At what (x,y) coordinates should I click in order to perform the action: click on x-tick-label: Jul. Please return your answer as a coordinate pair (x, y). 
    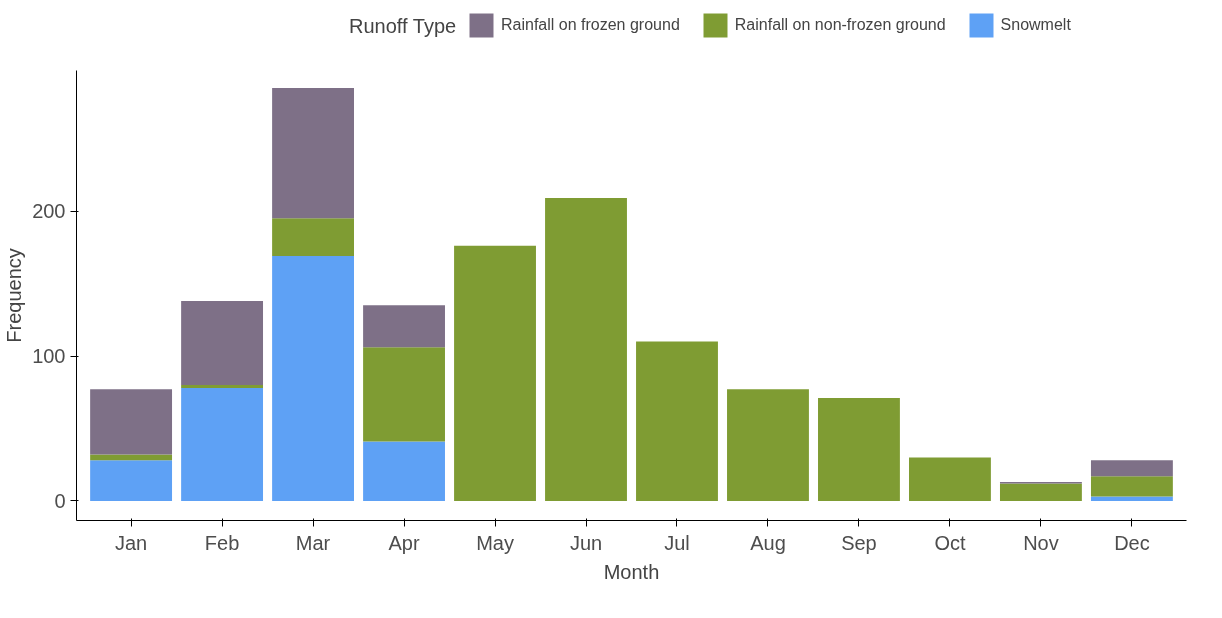
    Looking at the image, I should click on (677, 542).